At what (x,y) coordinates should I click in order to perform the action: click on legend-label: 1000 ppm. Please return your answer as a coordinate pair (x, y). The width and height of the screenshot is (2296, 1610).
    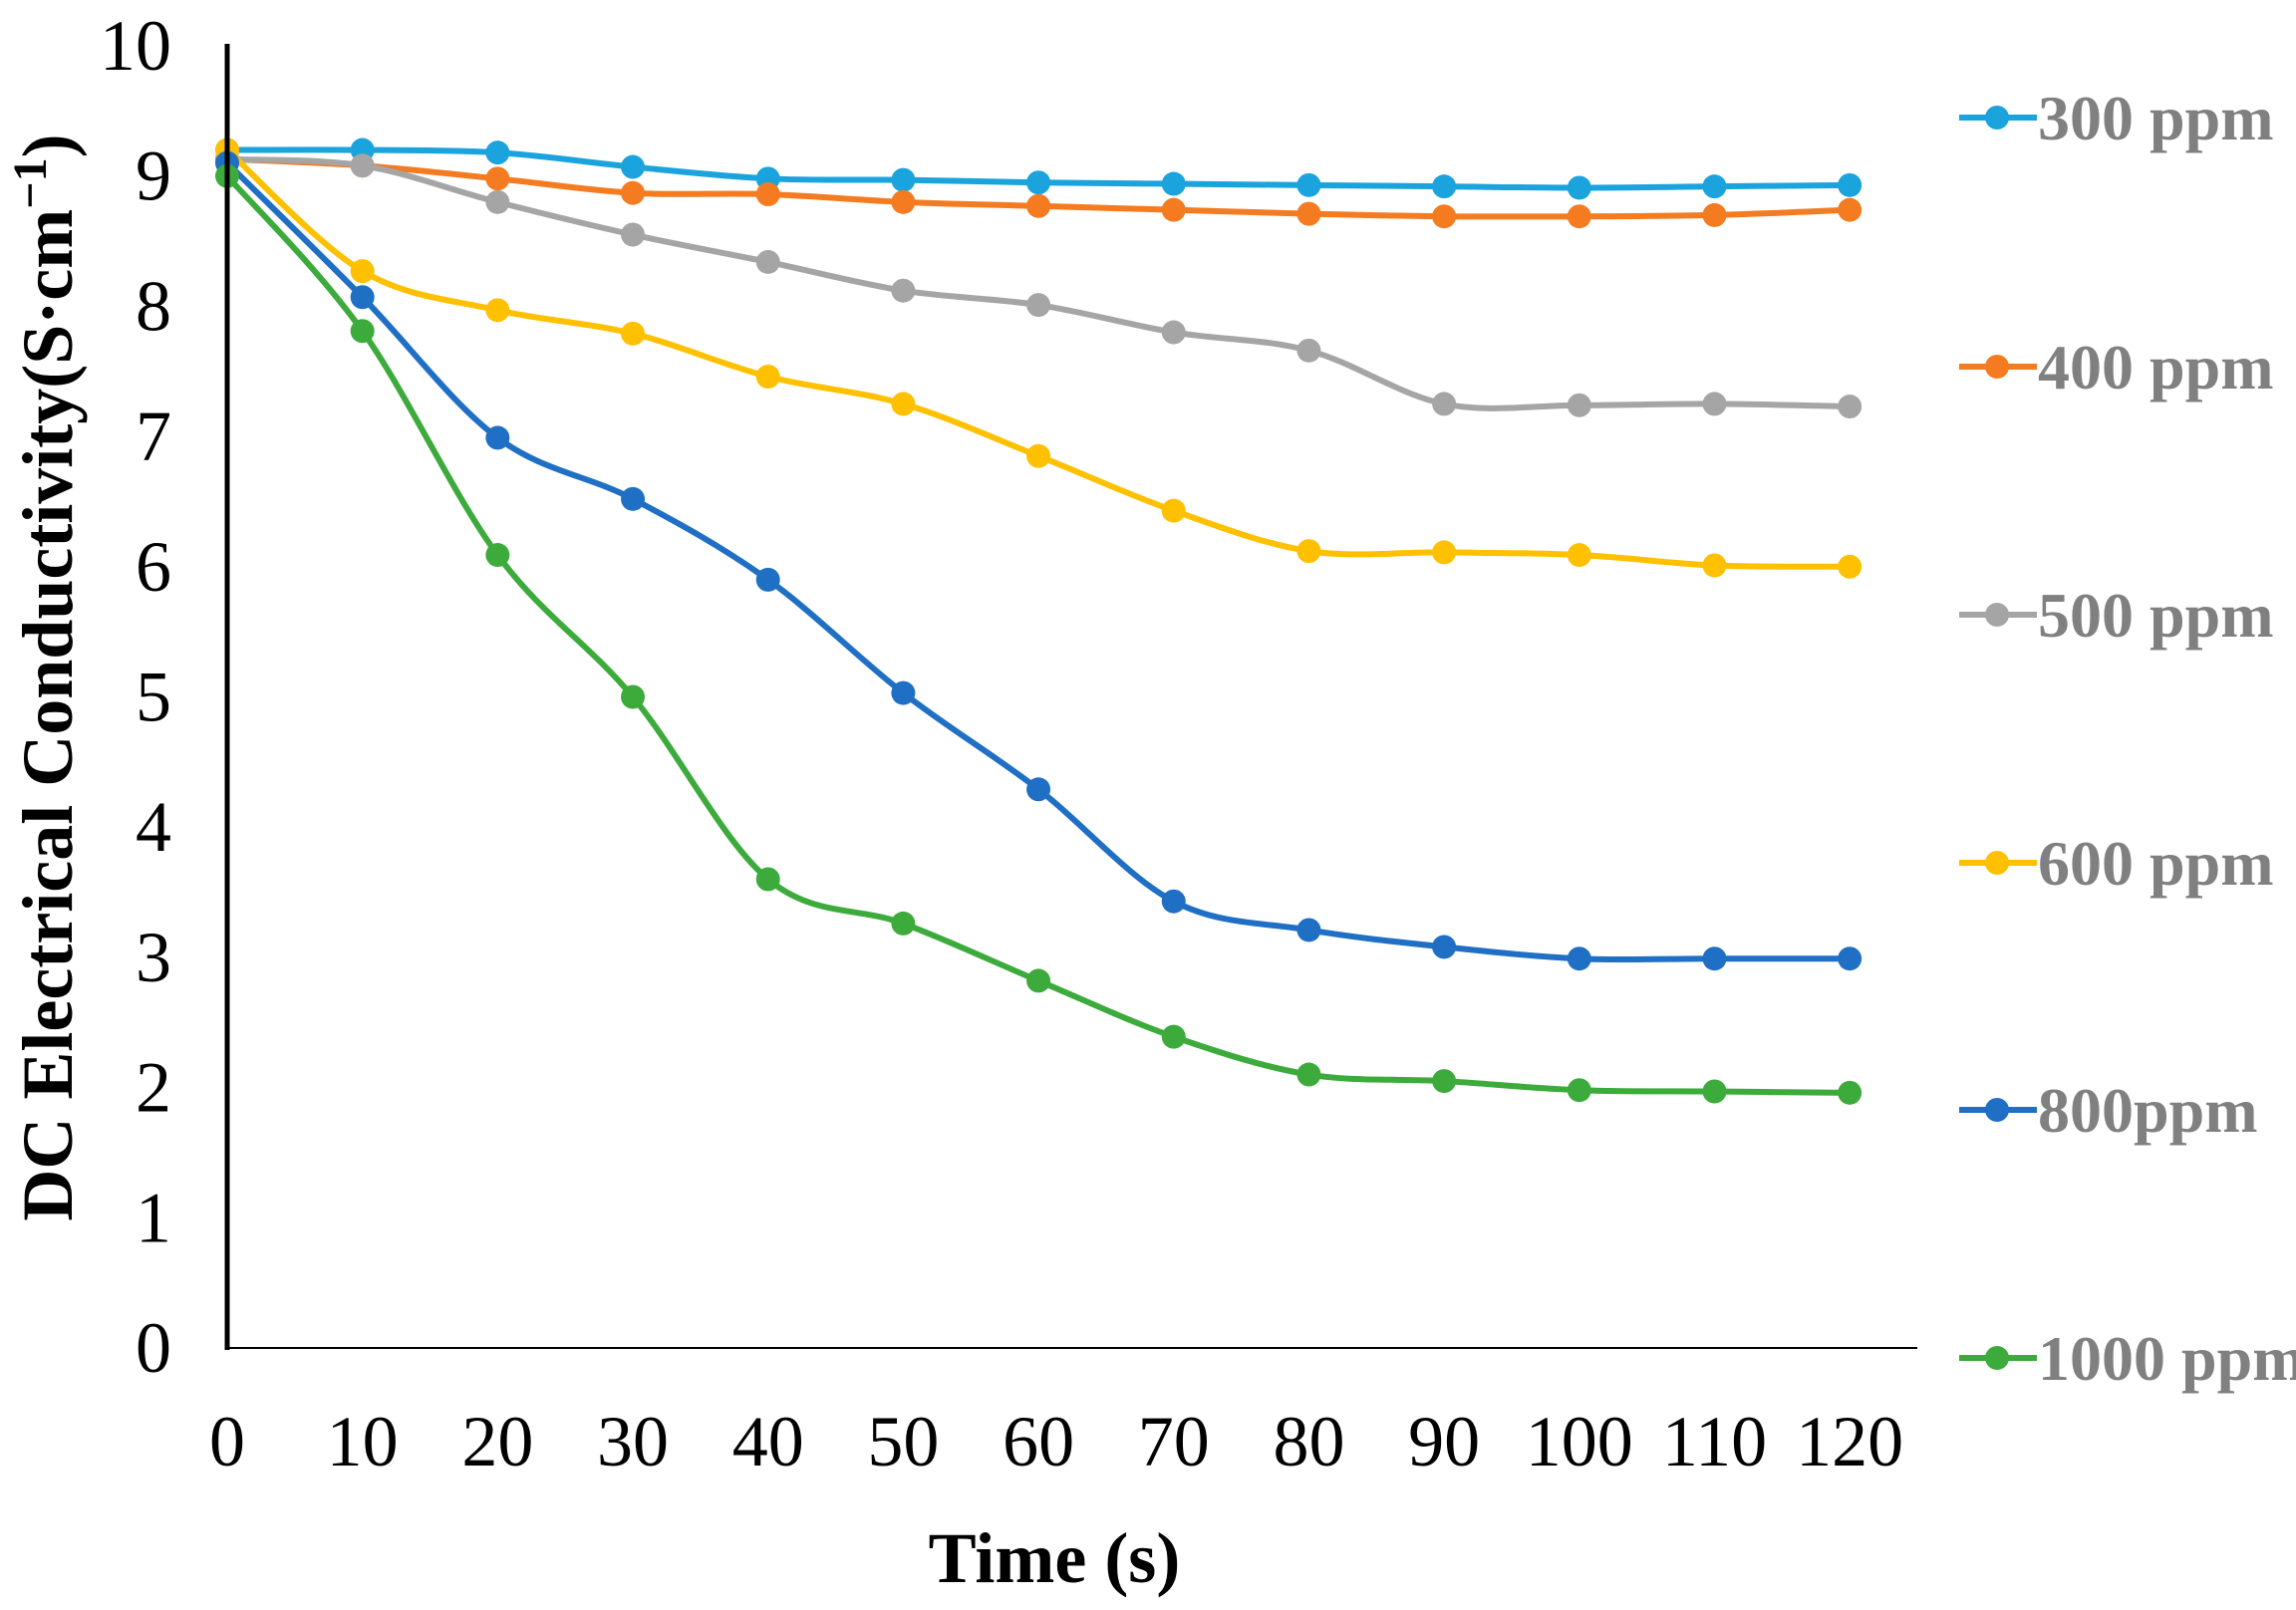
    Looking at the image, I should click on (2167, 1359).